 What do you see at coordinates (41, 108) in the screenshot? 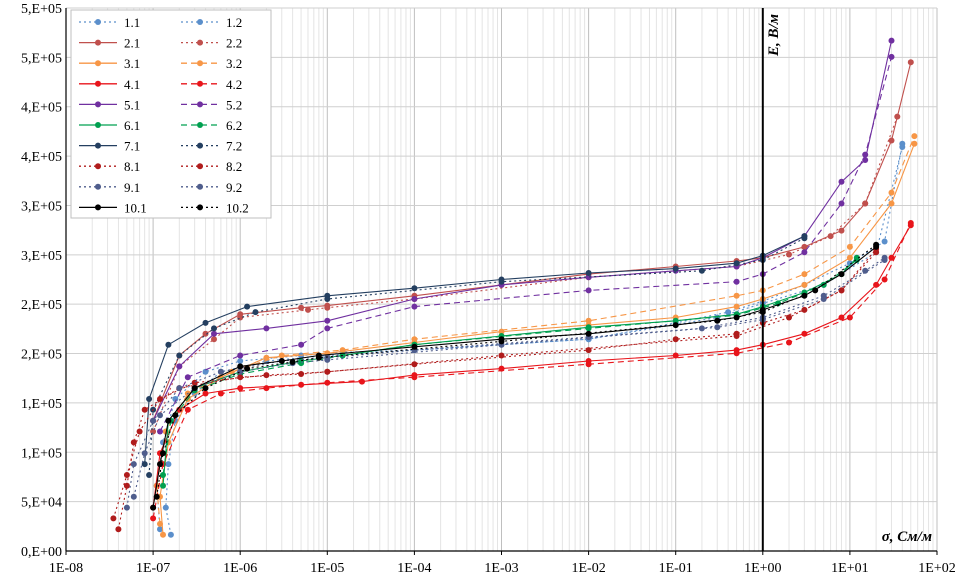
I see `y-tick-label: 4,E+05` at bounding box center [41, 108].